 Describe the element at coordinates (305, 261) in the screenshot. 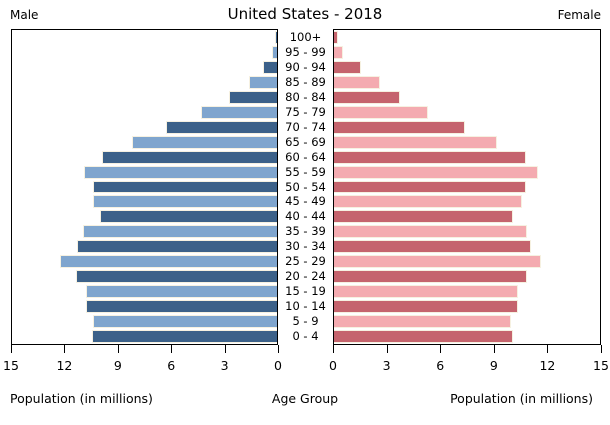

I see `age-group-label: 25 - 29` at that location.